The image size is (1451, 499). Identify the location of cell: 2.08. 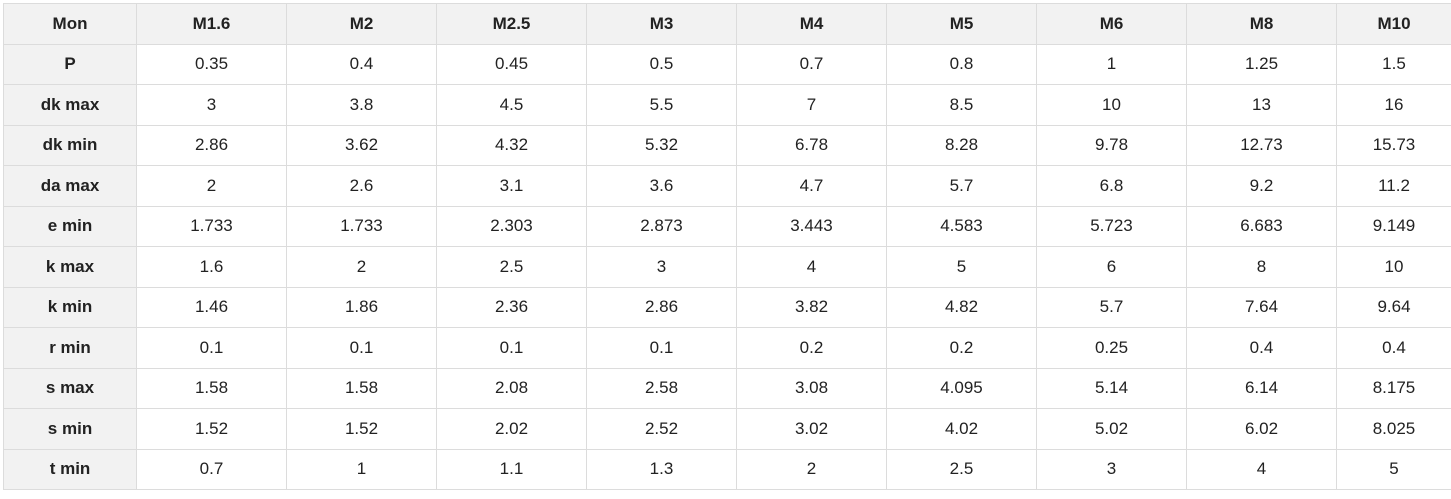
(511, 388).